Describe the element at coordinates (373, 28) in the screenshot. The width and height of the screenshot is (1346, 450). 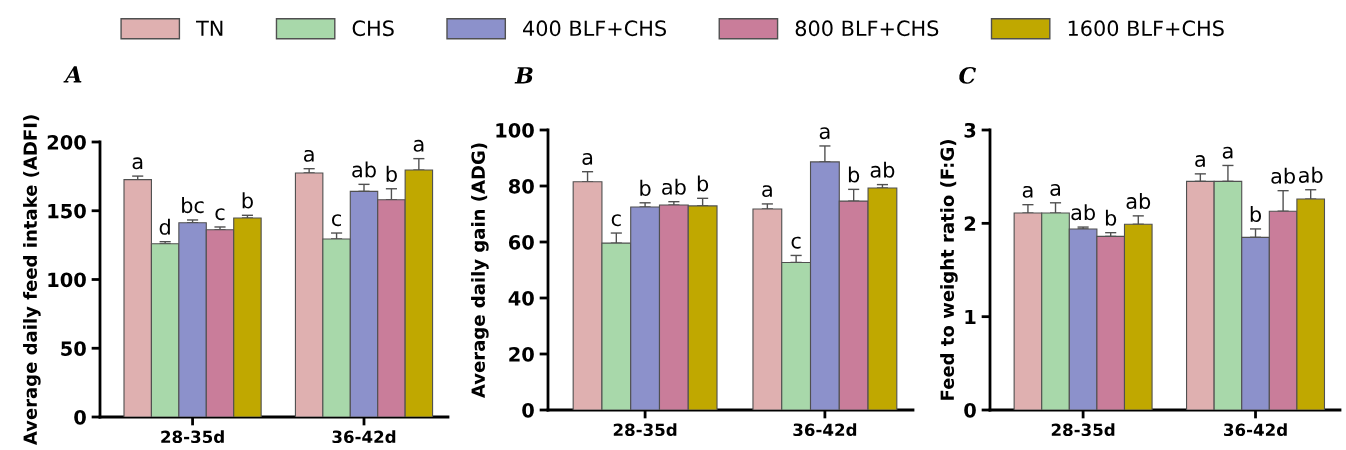
I see `legend-label: CHS` at that location.